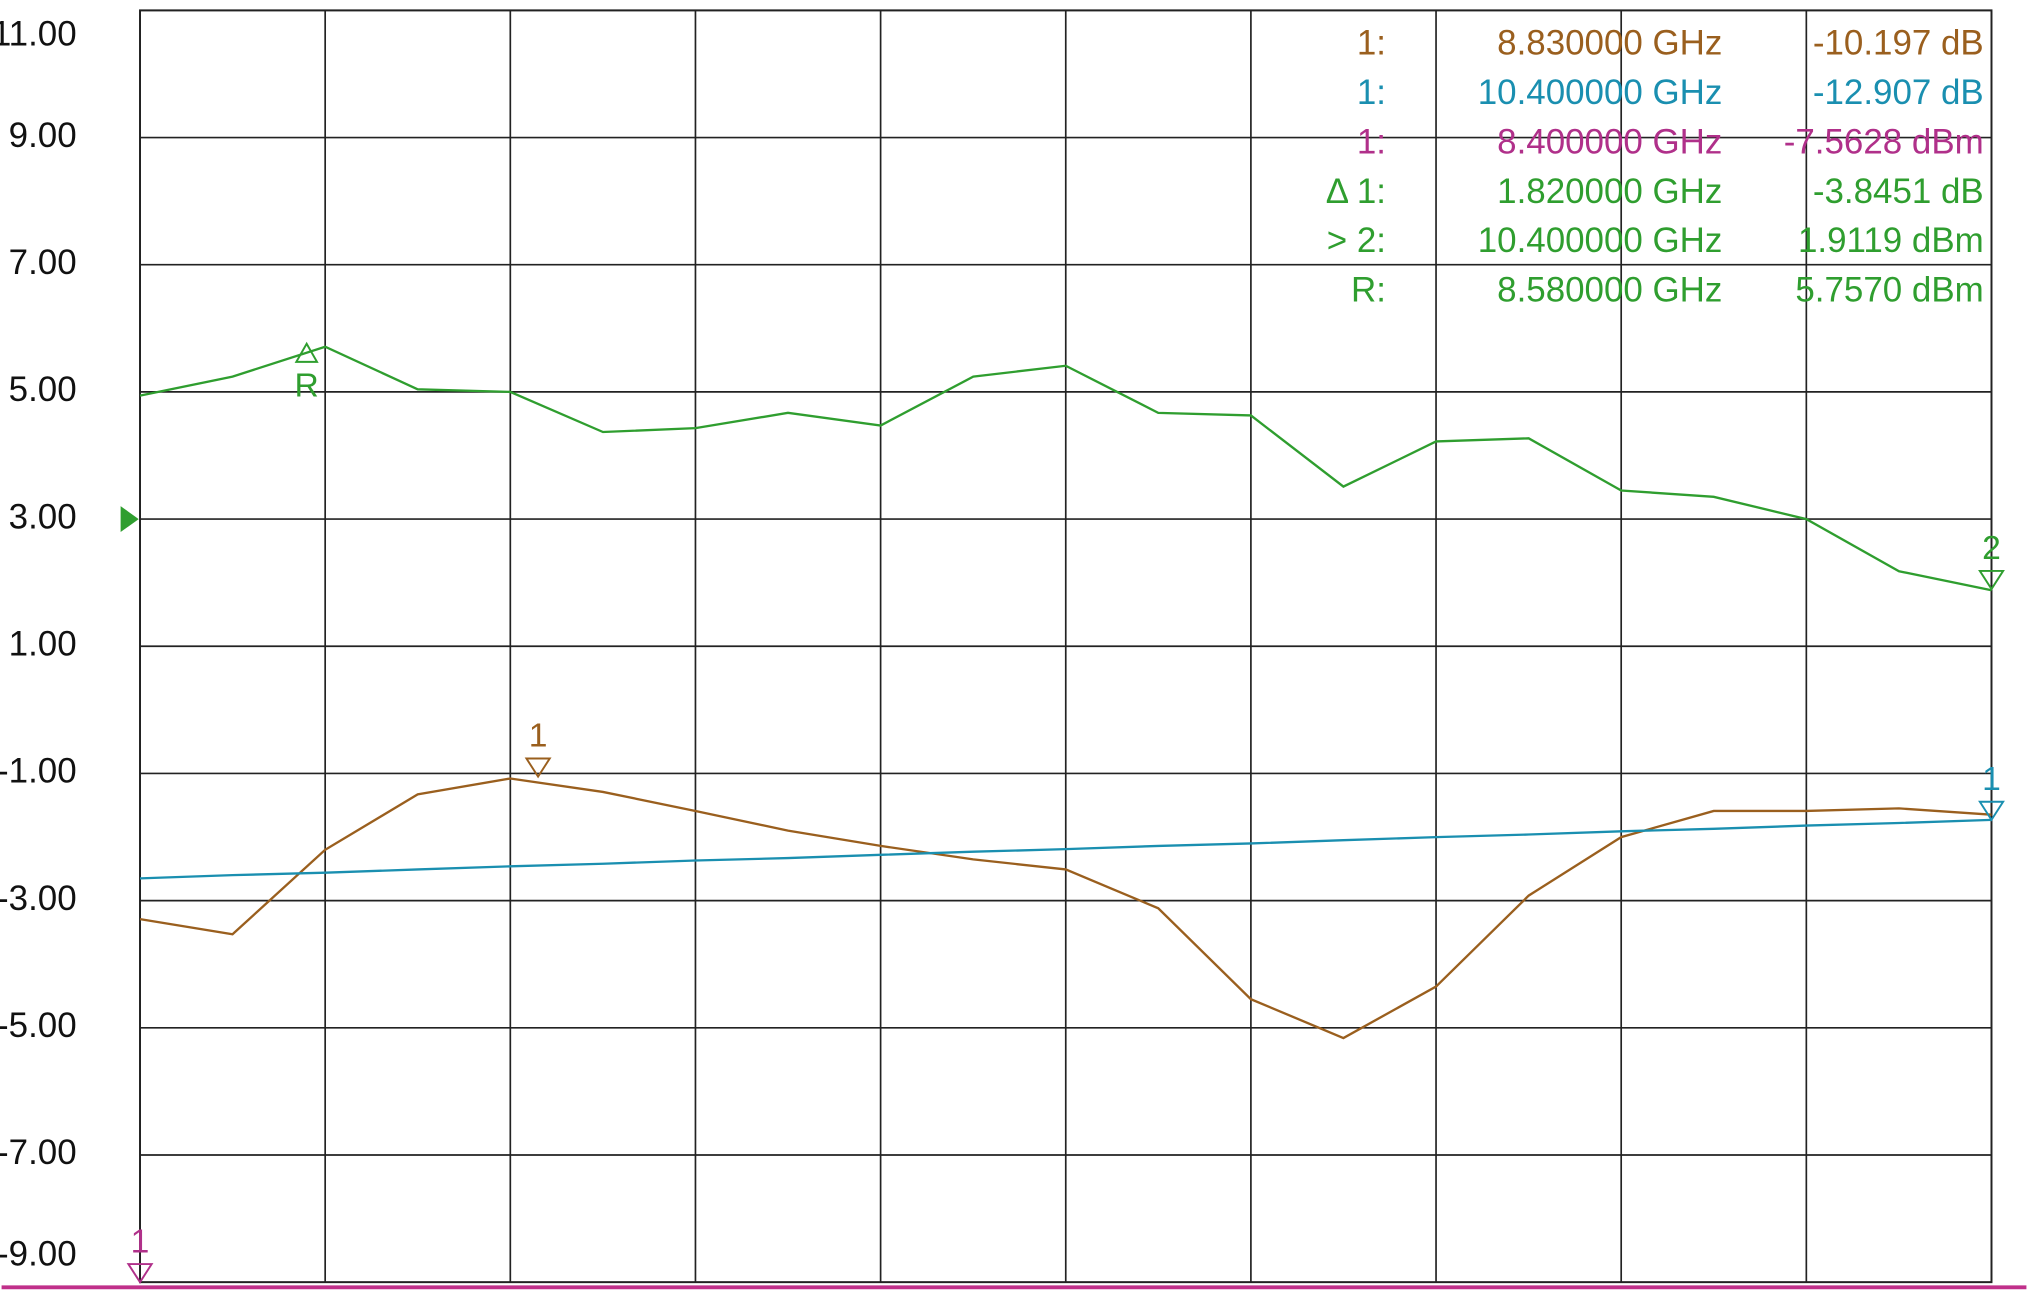  Describe the element at coordinates (1889, 290) in the screenshot. I see `marker-table-value: 5.7570 dBm` at that location.